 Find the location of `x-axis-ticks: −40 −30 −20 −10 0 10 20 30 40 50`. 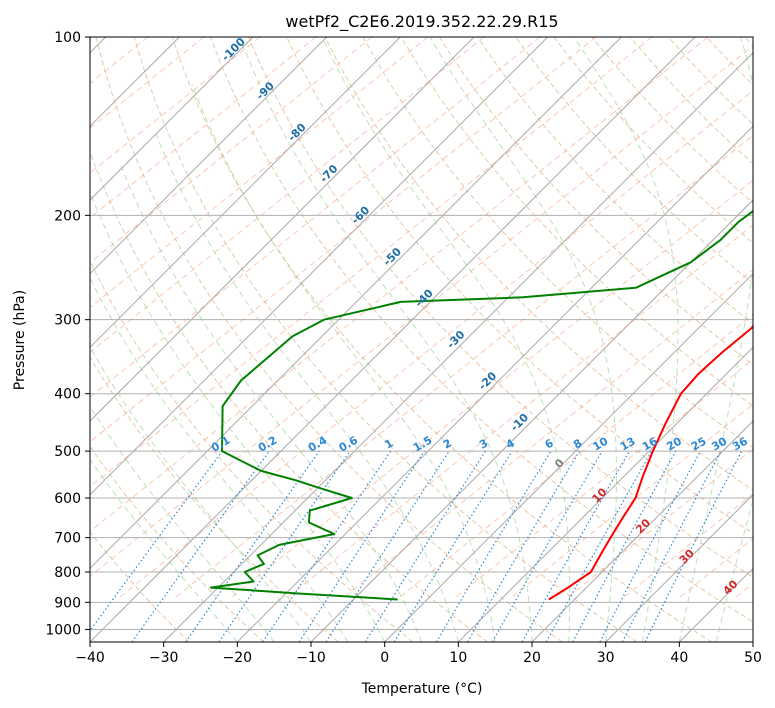

x-axis-ticks: −40 −30 −20 −10 0 10 20 30 40 50 is located at coordinates (418, 654).